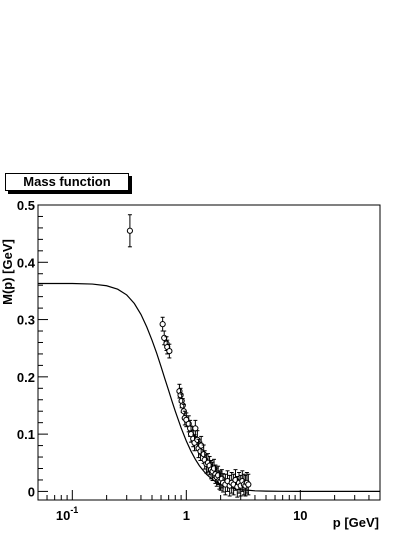 This screenshot has height=537, width=415. I want to click on x-tick-exponent: -1, so click(74, 510).